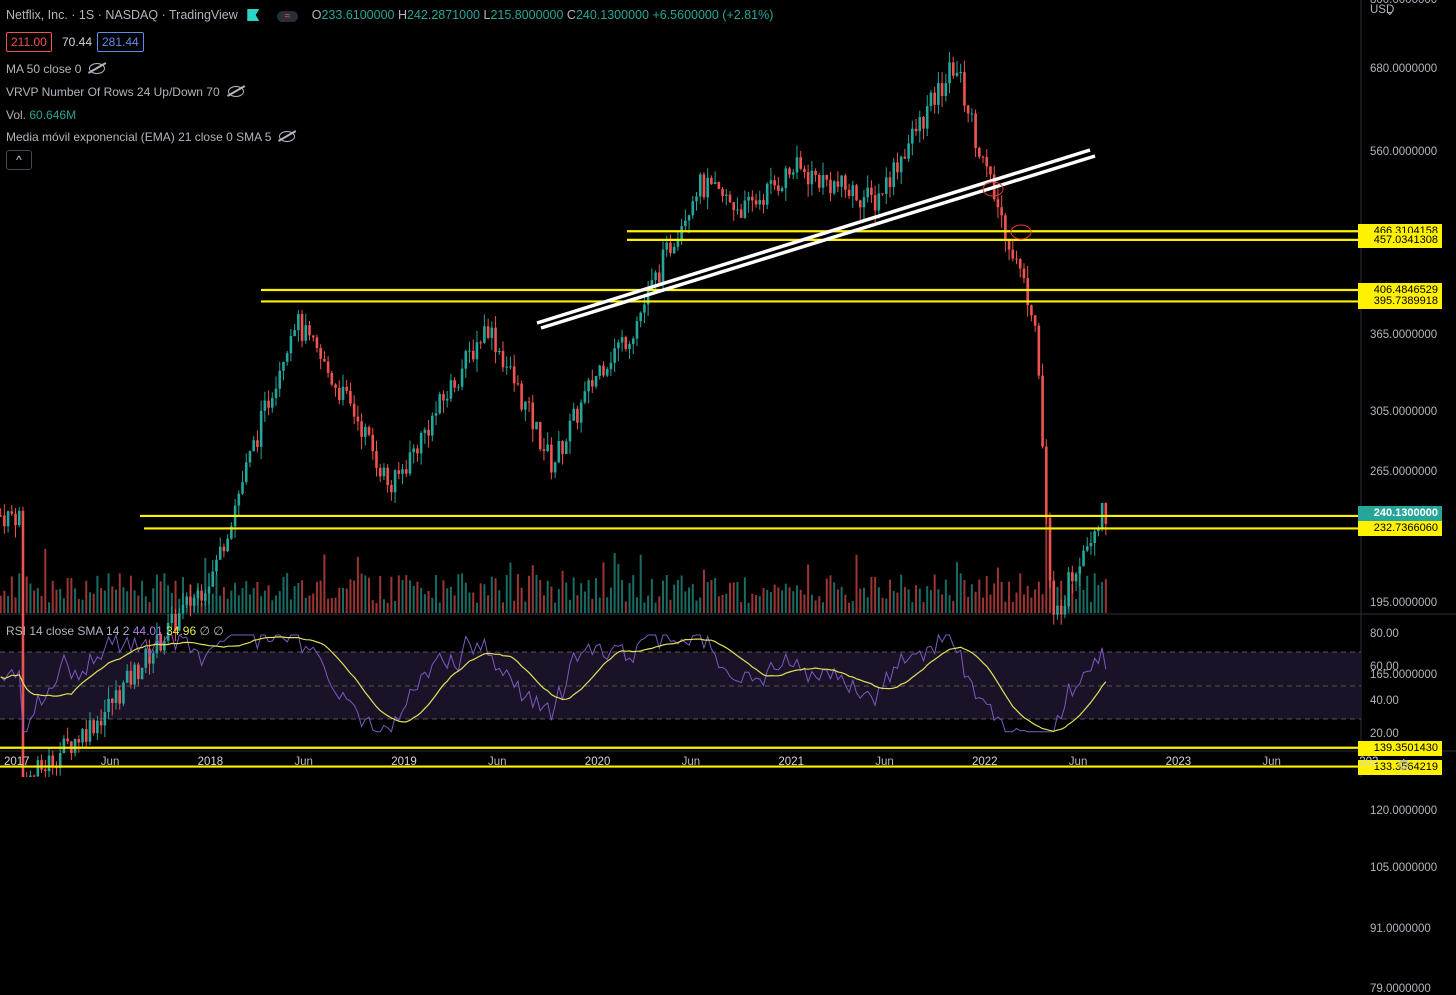 The width and height of the screenshot is (1456, 995). What do you see at coordinates (1400, 302) in the screenshot?
I see `price-level-tag: 395.7389918` at bounding box center [1400, 302].